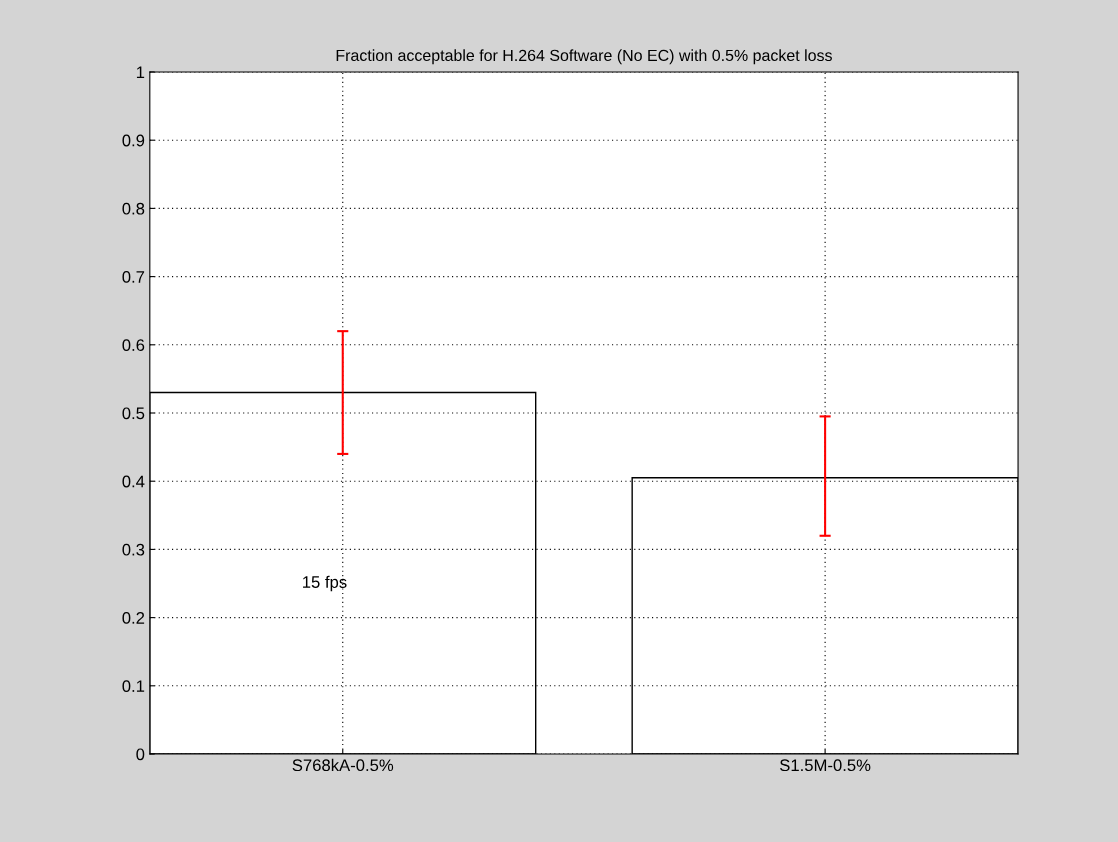 The image size is (1118, 842). Describe the element at coordinates (584, 57) in the screenshot. I see `chart-title: Fraction acceptable for H.264 Software (No EC) with 0.5% packet loss` at that location.